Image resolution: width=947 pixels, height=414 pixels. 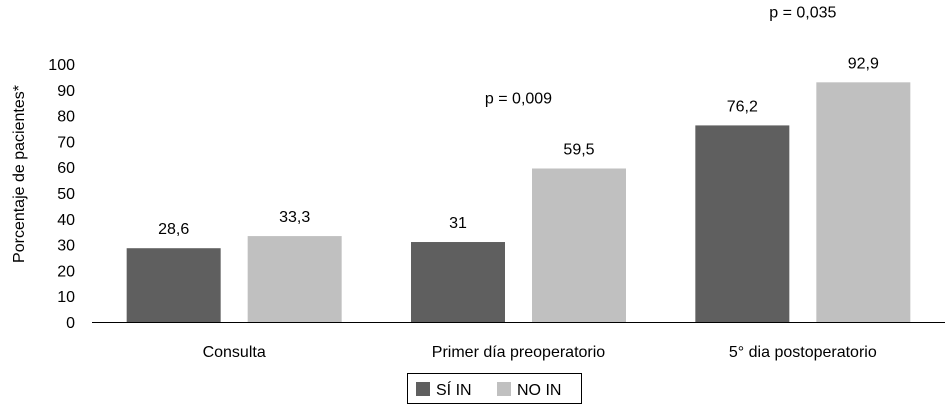 What do you see at coordinates (234, 352) in the screenshot?
I see `x-tick-label: Consulta` at bounding box center [234, 352].